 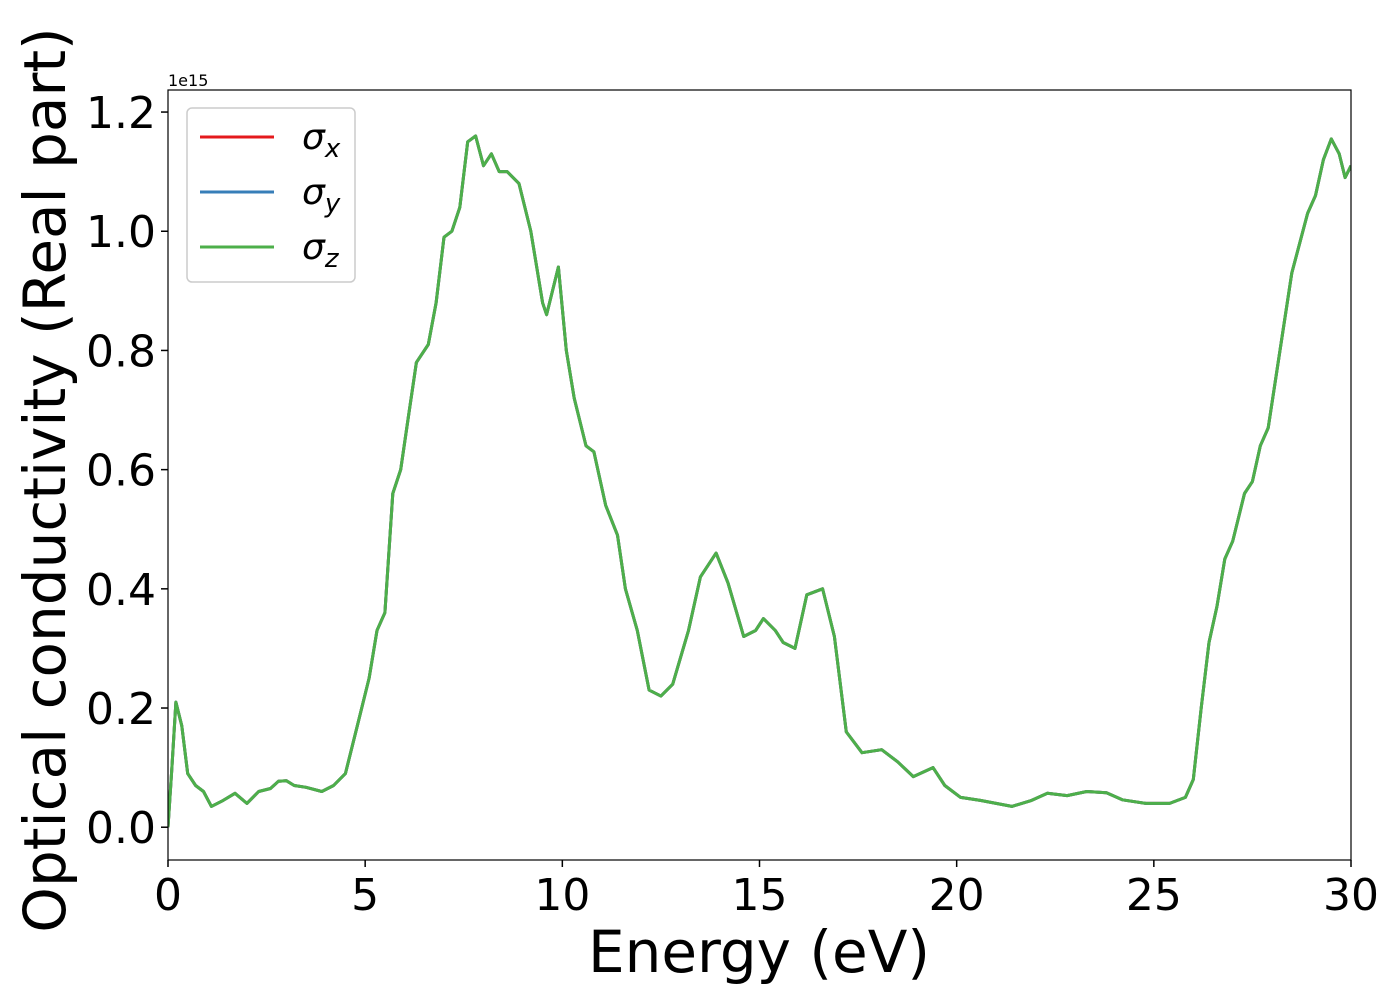 What do you see at coordinates (759, 952) in the screenshot?
I see `x-axis-label: Energy (eV)` at bounding box center [759, 952].